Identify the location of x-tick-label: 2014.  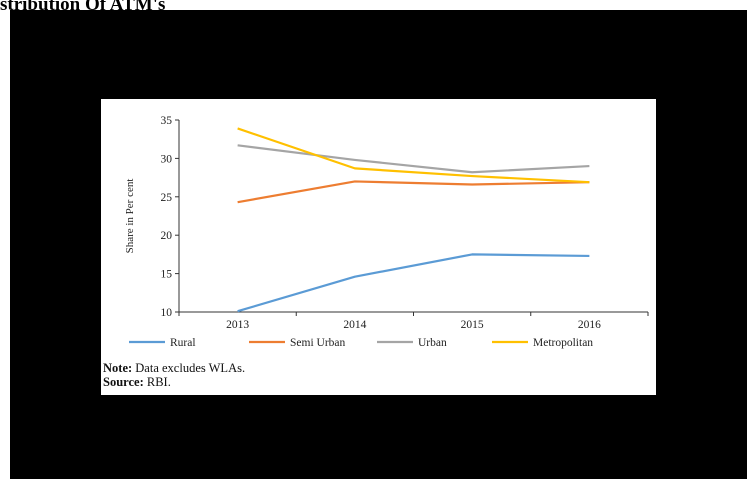
(354, 325).